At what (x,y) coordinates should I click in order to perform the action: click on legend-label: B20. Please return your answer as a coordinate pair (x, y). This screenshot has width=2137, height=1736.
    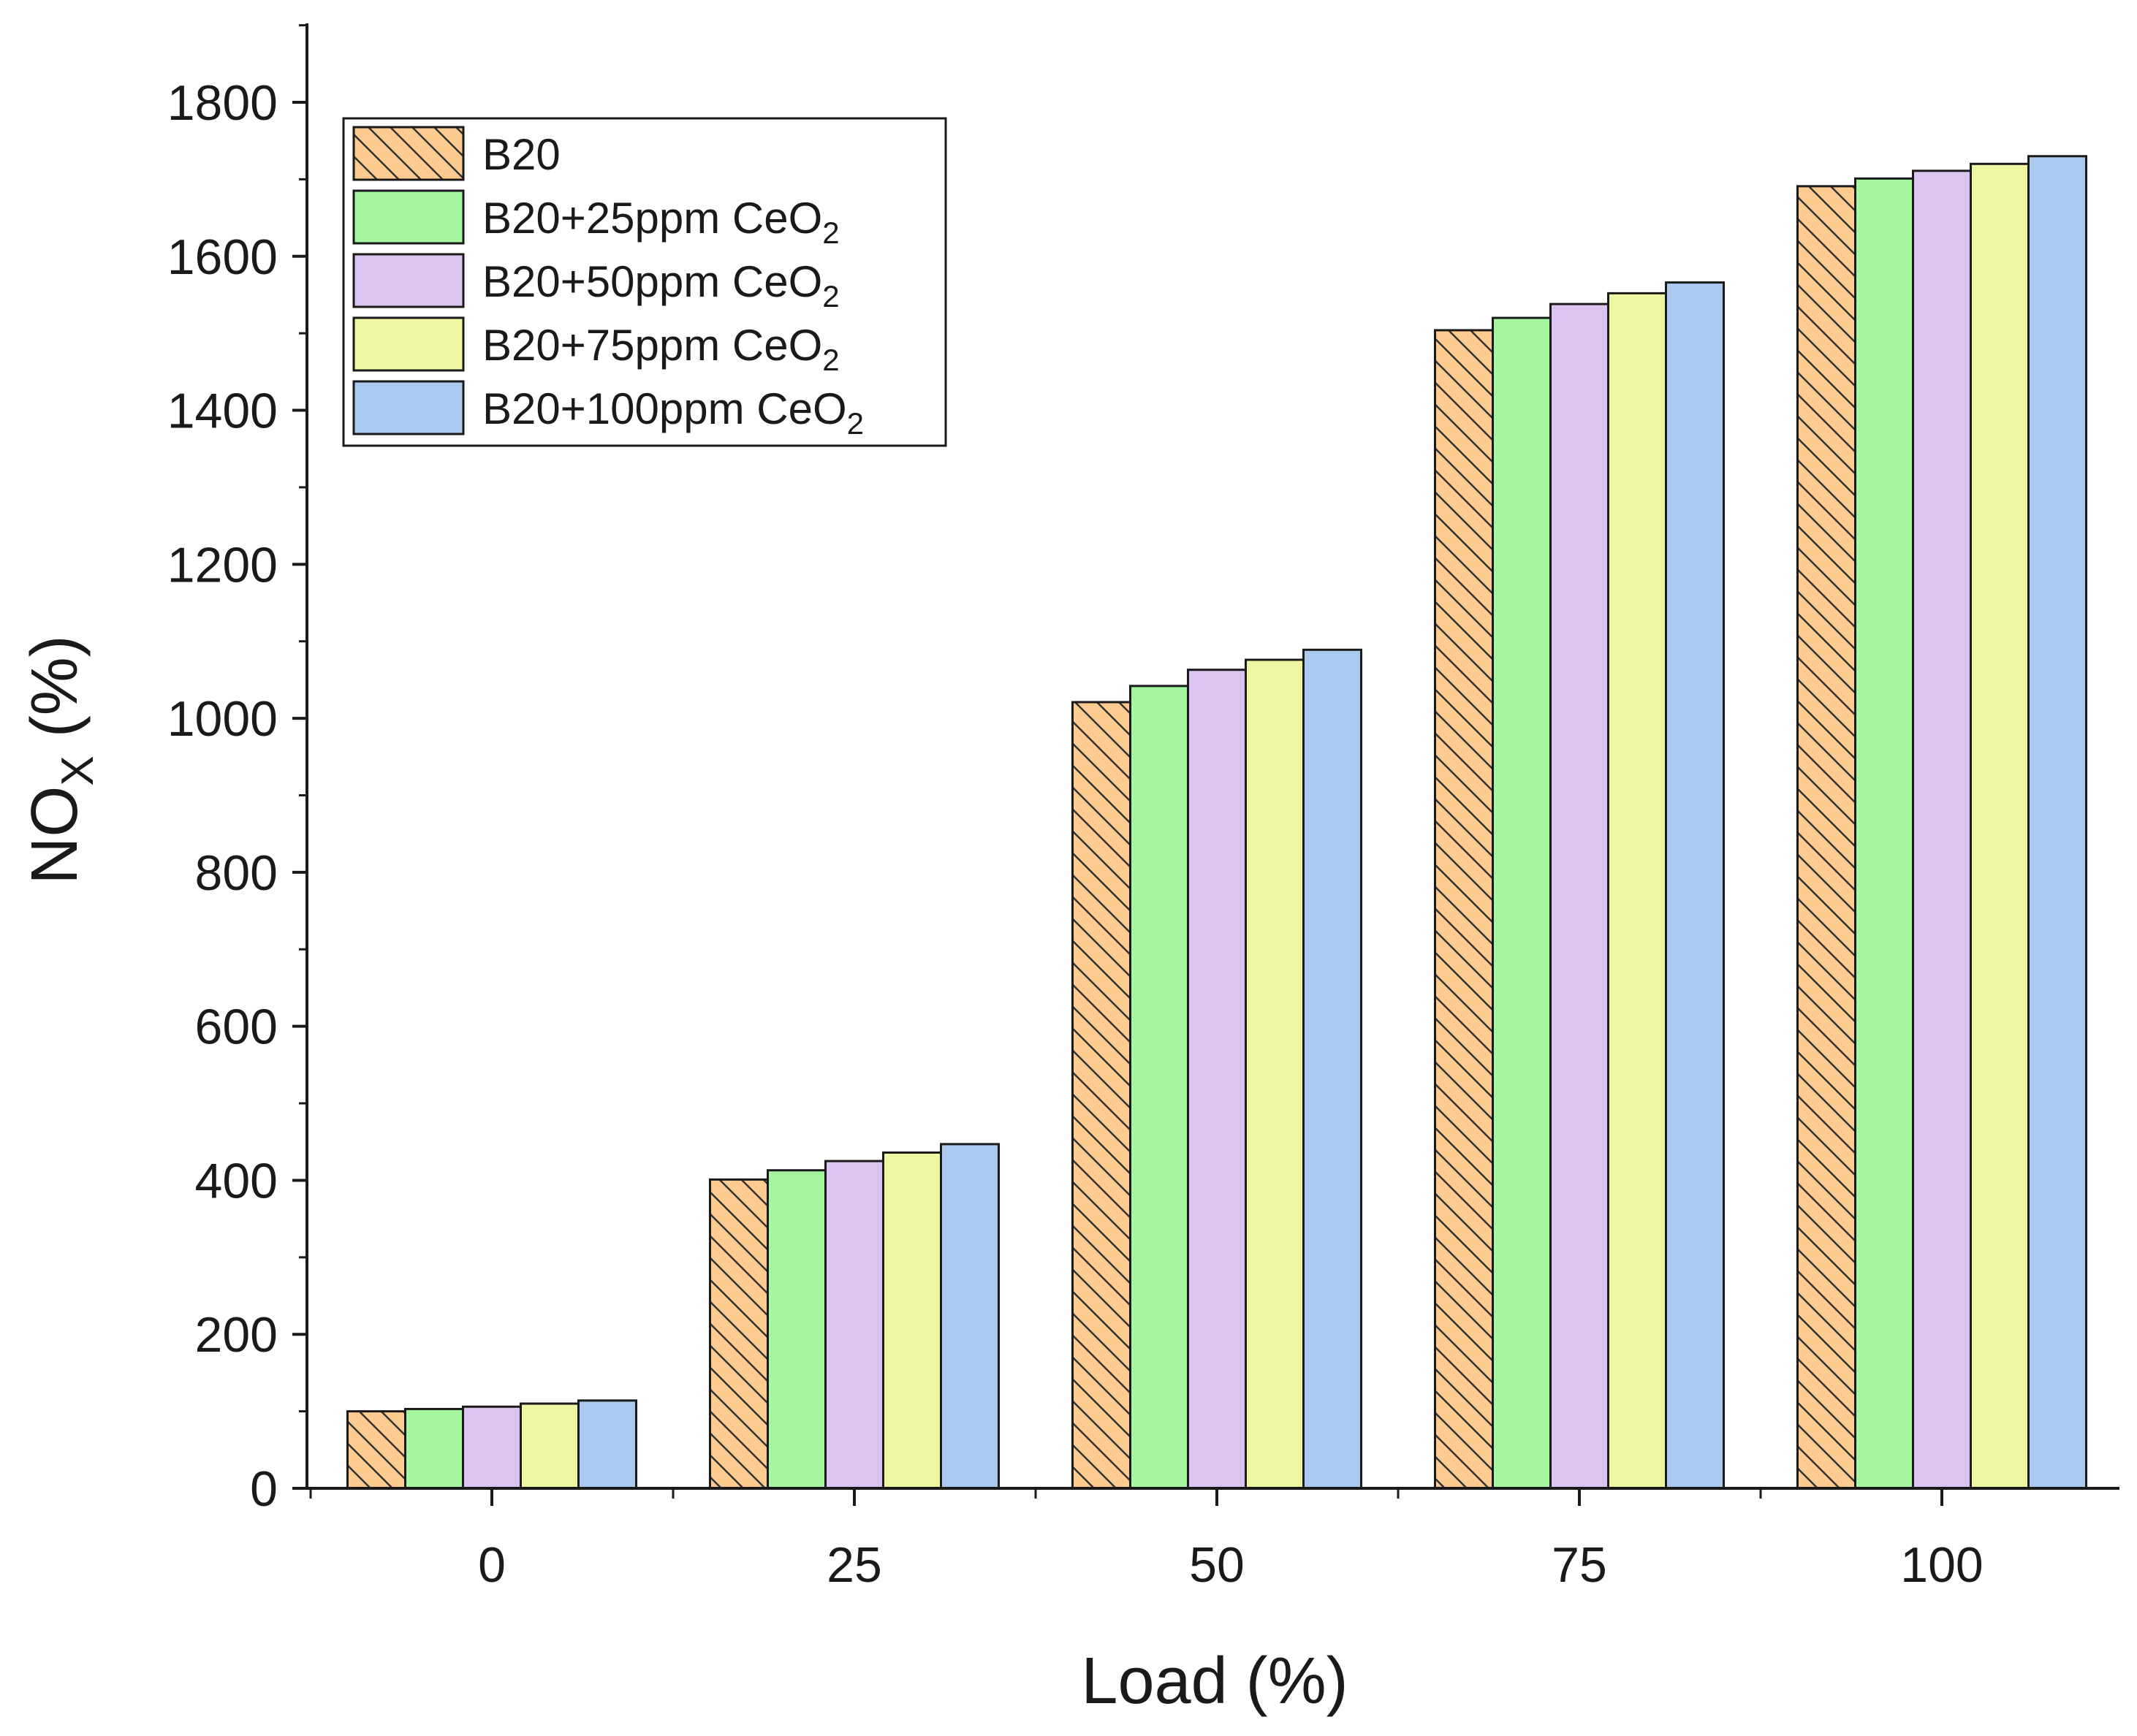
    Looking at the image, I should click on (521, 154).